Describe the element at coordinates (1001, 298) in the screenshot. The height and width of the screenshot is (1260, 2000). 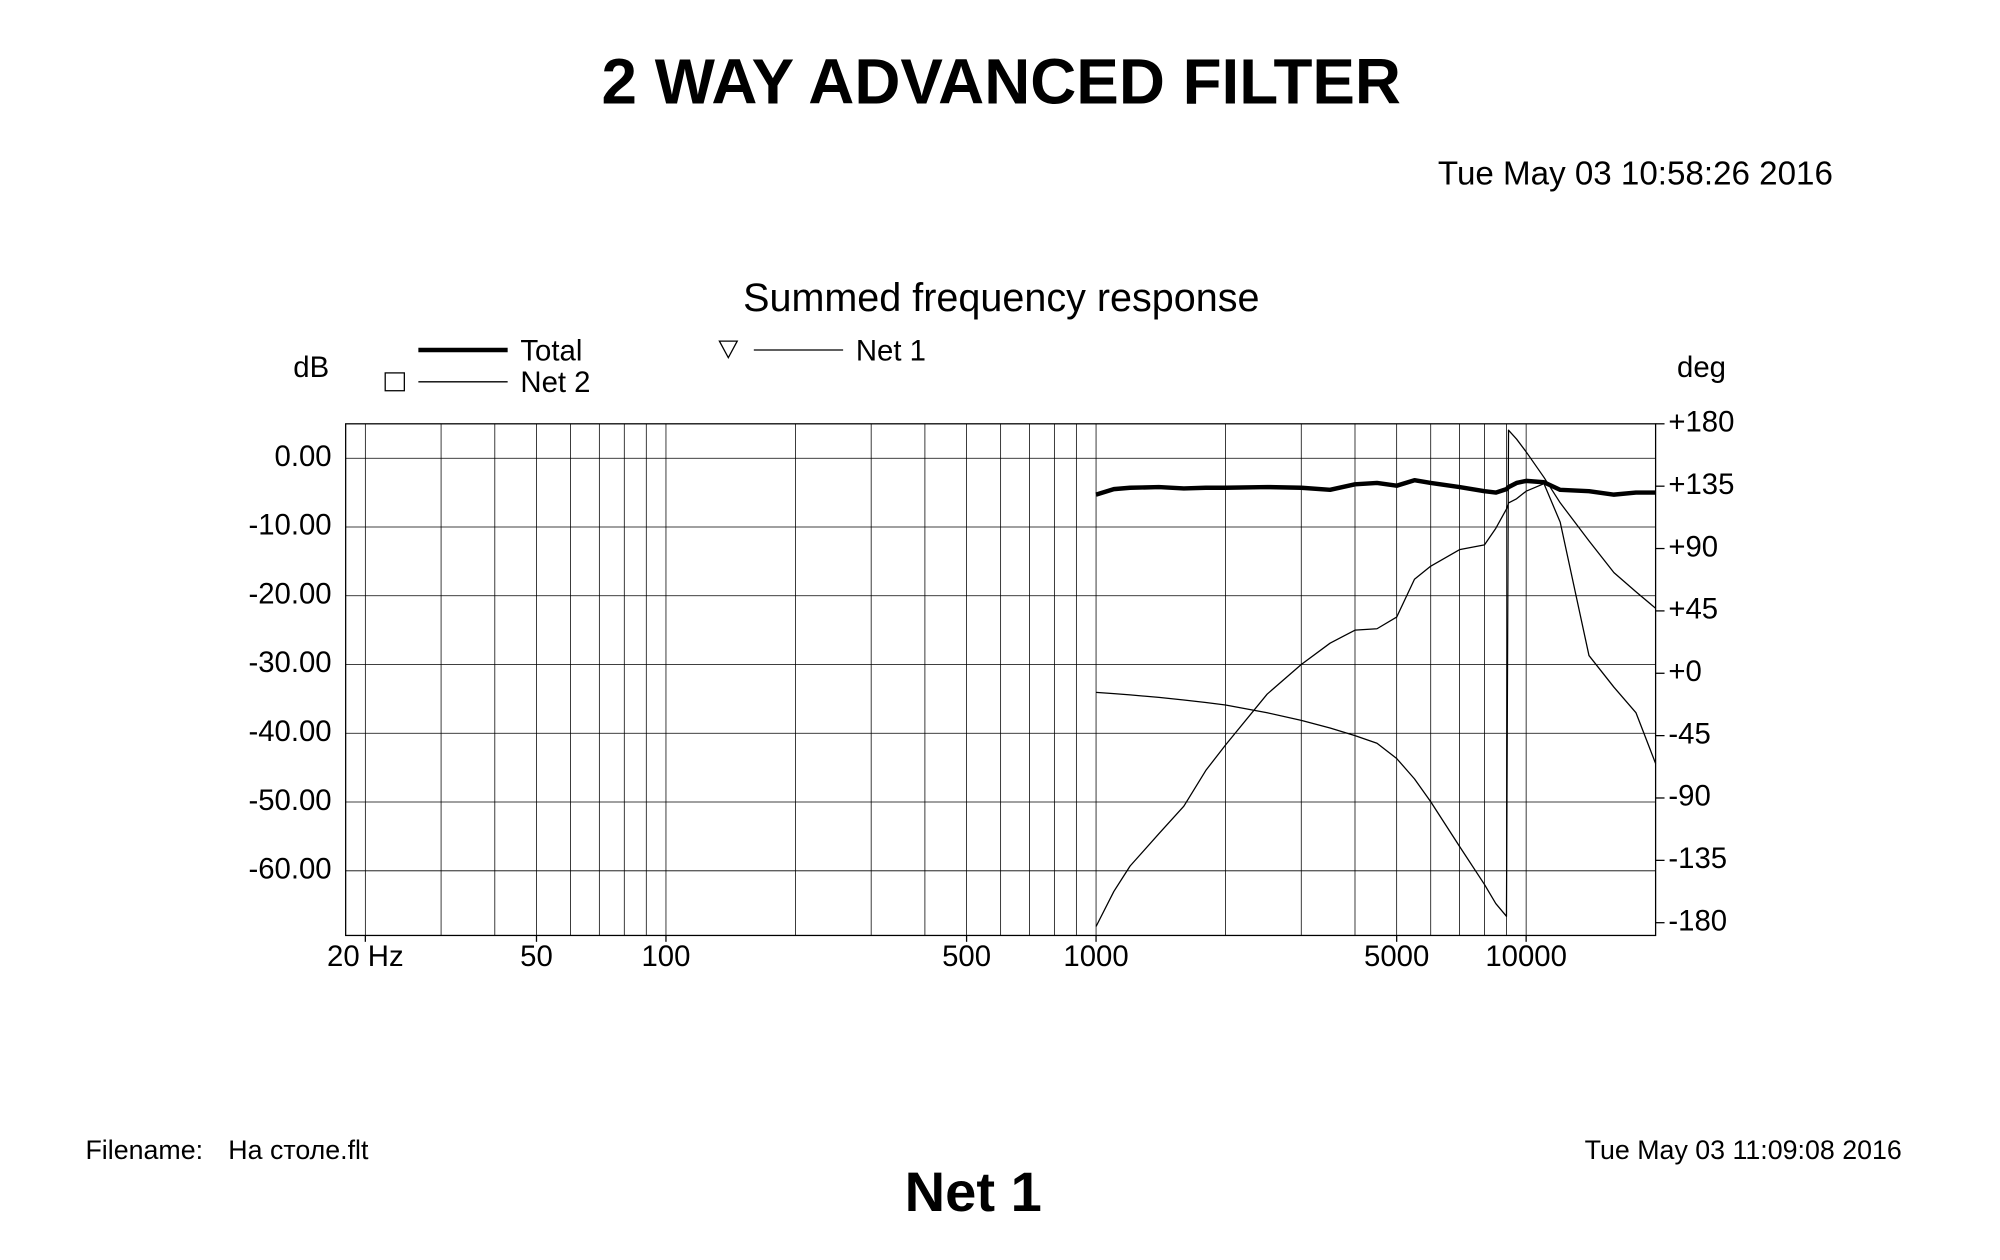
I see `chart-subtitle: Summed frequency response` at that location.